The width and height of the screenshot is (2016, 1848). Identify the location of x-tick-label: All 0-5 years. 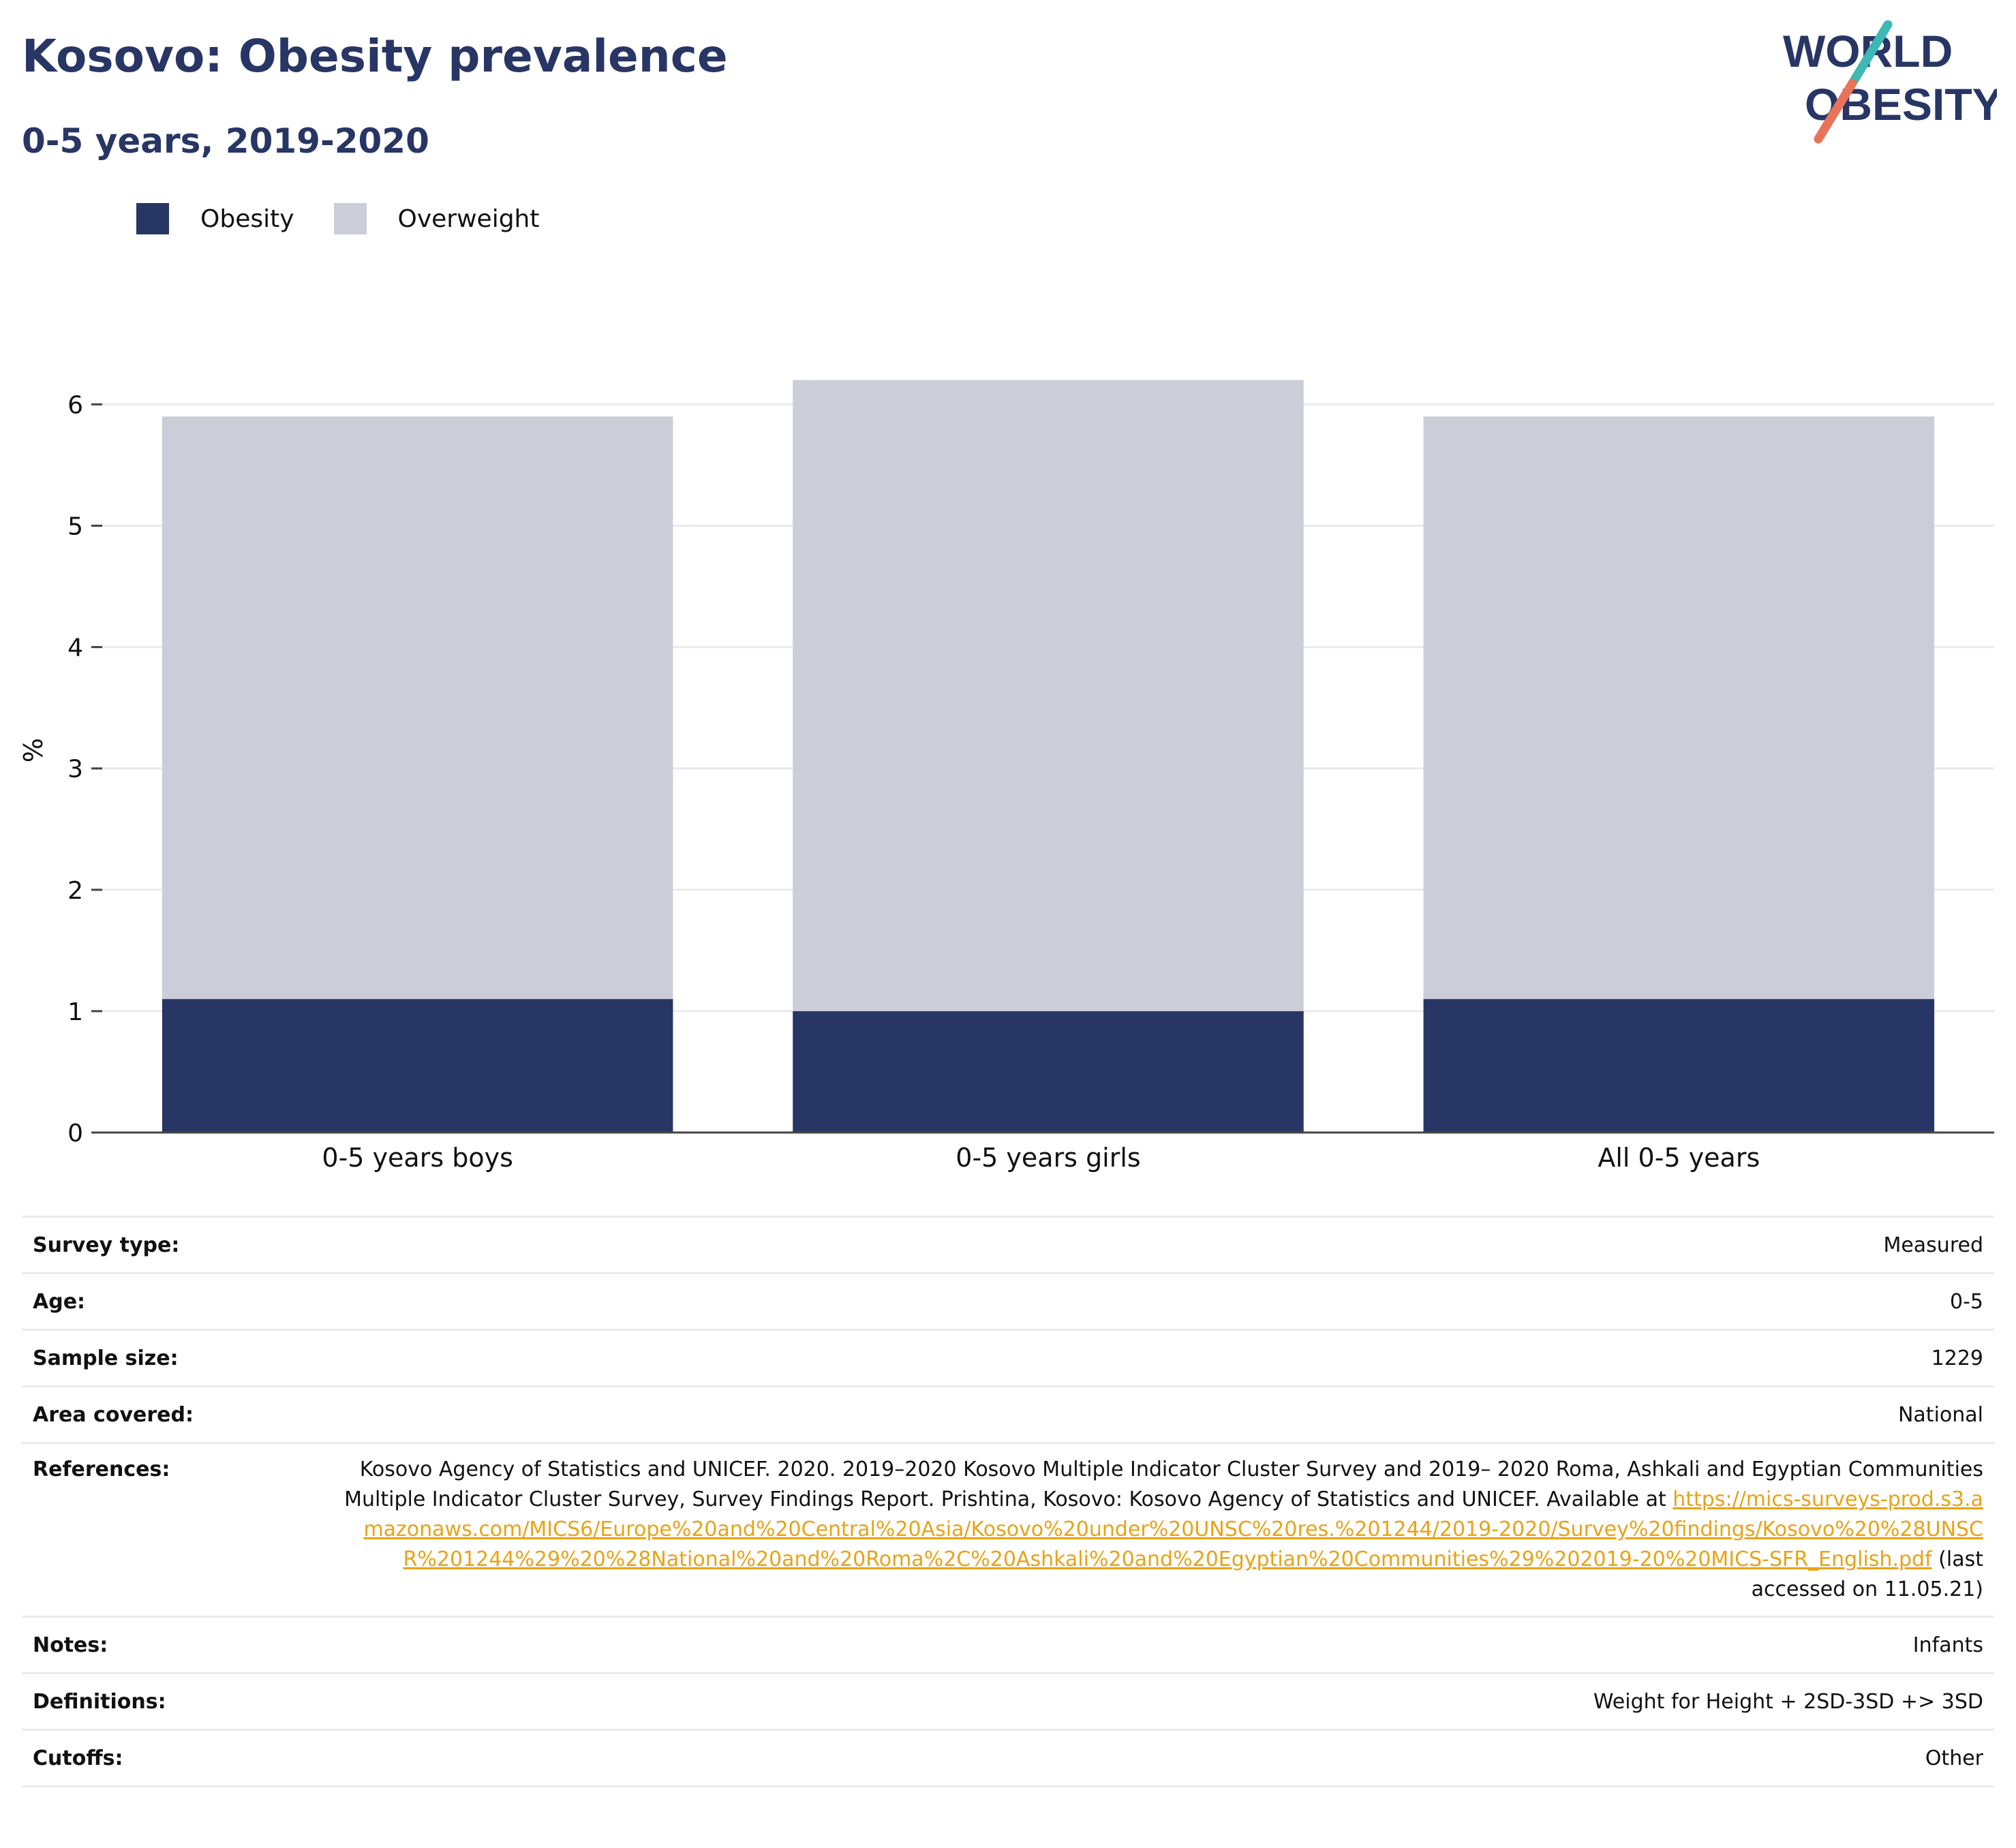
(1679, 1158).